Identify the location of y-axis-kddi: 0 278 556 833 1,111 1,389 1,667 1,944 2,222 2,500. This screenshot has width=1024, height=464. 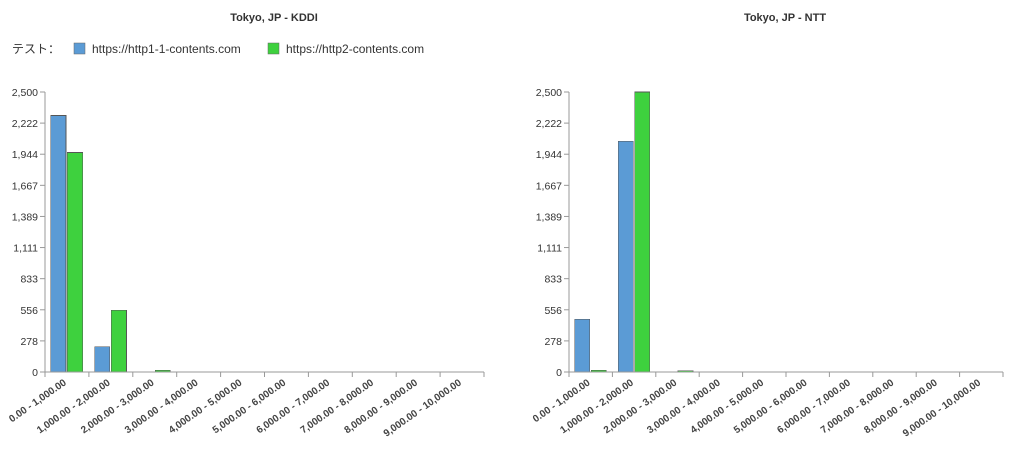
(29, 233).